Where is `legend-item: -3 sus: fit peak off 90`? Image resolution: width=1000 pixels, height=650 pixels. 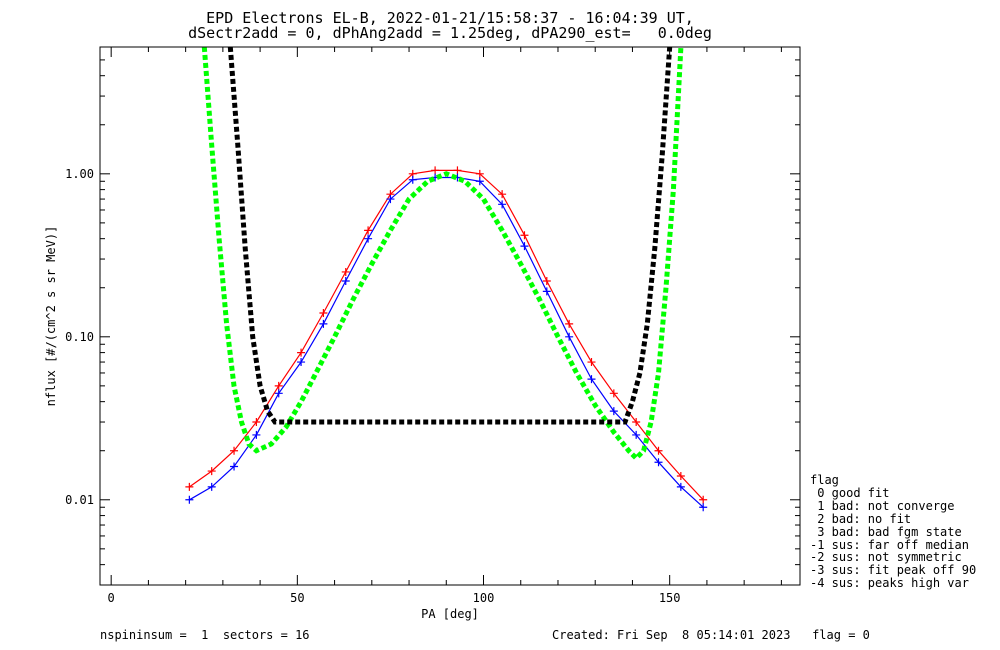
legend-item: -3 sus: fit peak off 90 is located at coordinates (893, 570).